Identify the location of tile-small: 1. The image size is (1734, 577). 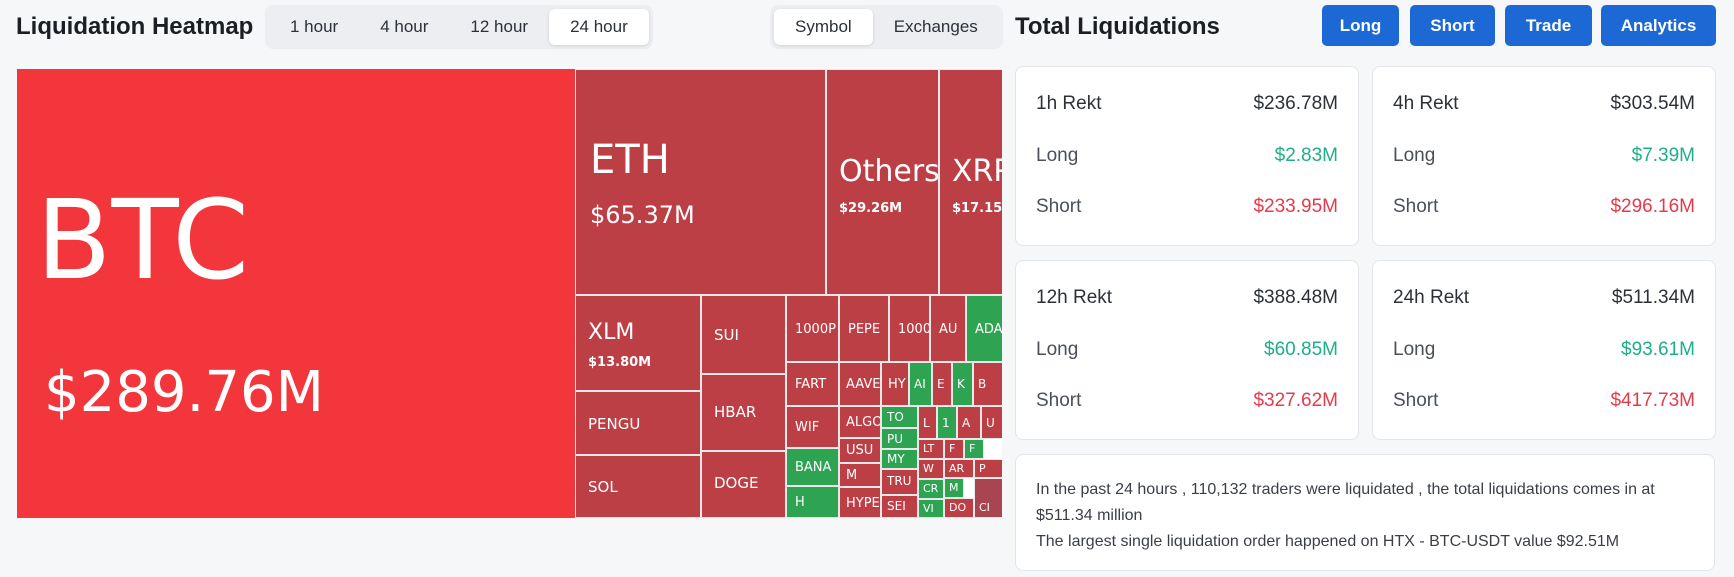
(947, 422).